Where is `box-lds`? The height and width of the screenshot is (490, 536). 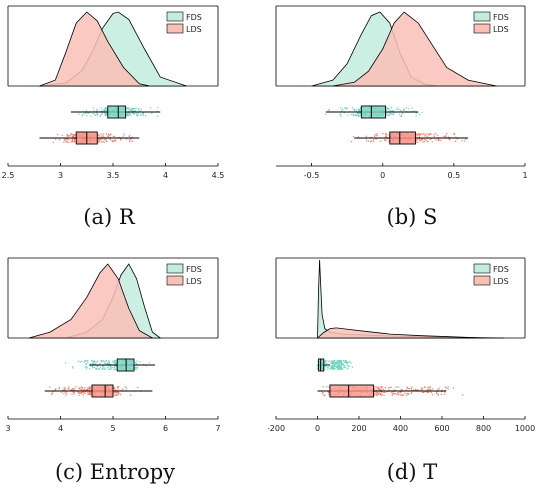 box-lds is located at coordinates (402, 138).